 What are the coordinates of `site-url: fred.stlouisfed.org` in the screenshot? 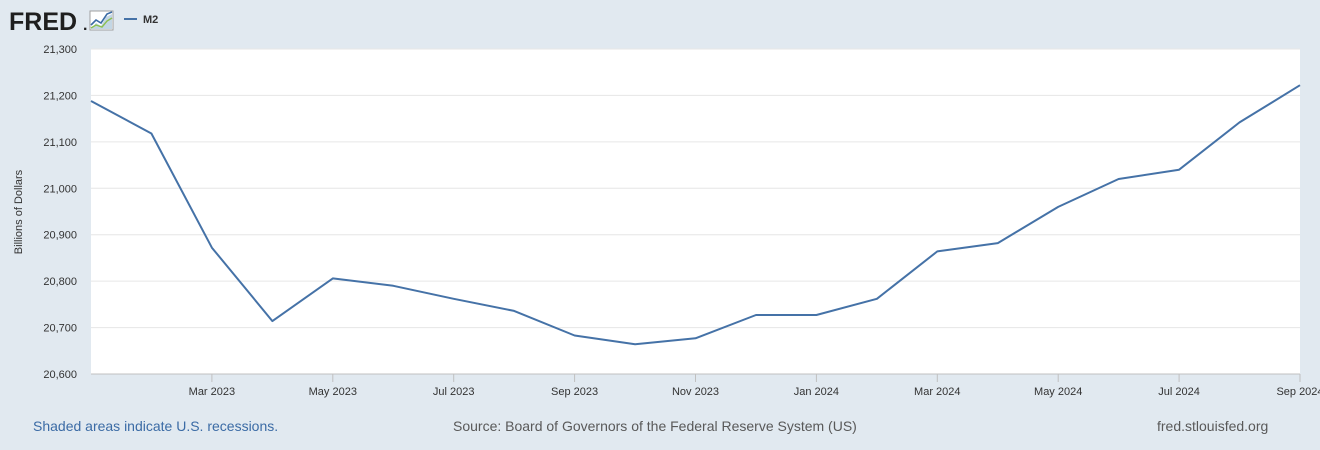 It's located at (1213, 426).